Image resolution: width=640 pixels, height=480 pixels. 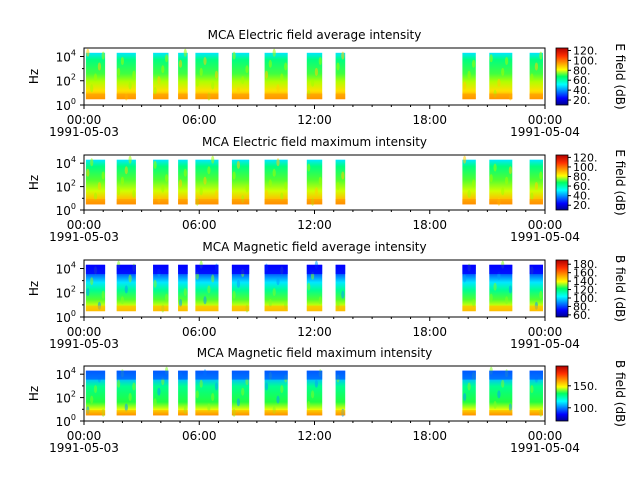 I want to click on heatmap-strips, so click(x=314, y=74).